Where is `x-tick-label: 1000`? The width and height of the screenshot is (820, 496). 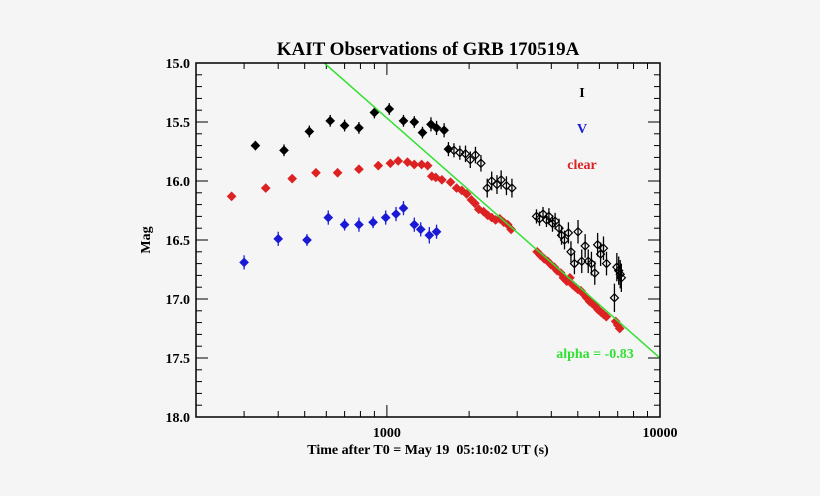
x-tick-label: 1000 is located at coordinates (387, 433).